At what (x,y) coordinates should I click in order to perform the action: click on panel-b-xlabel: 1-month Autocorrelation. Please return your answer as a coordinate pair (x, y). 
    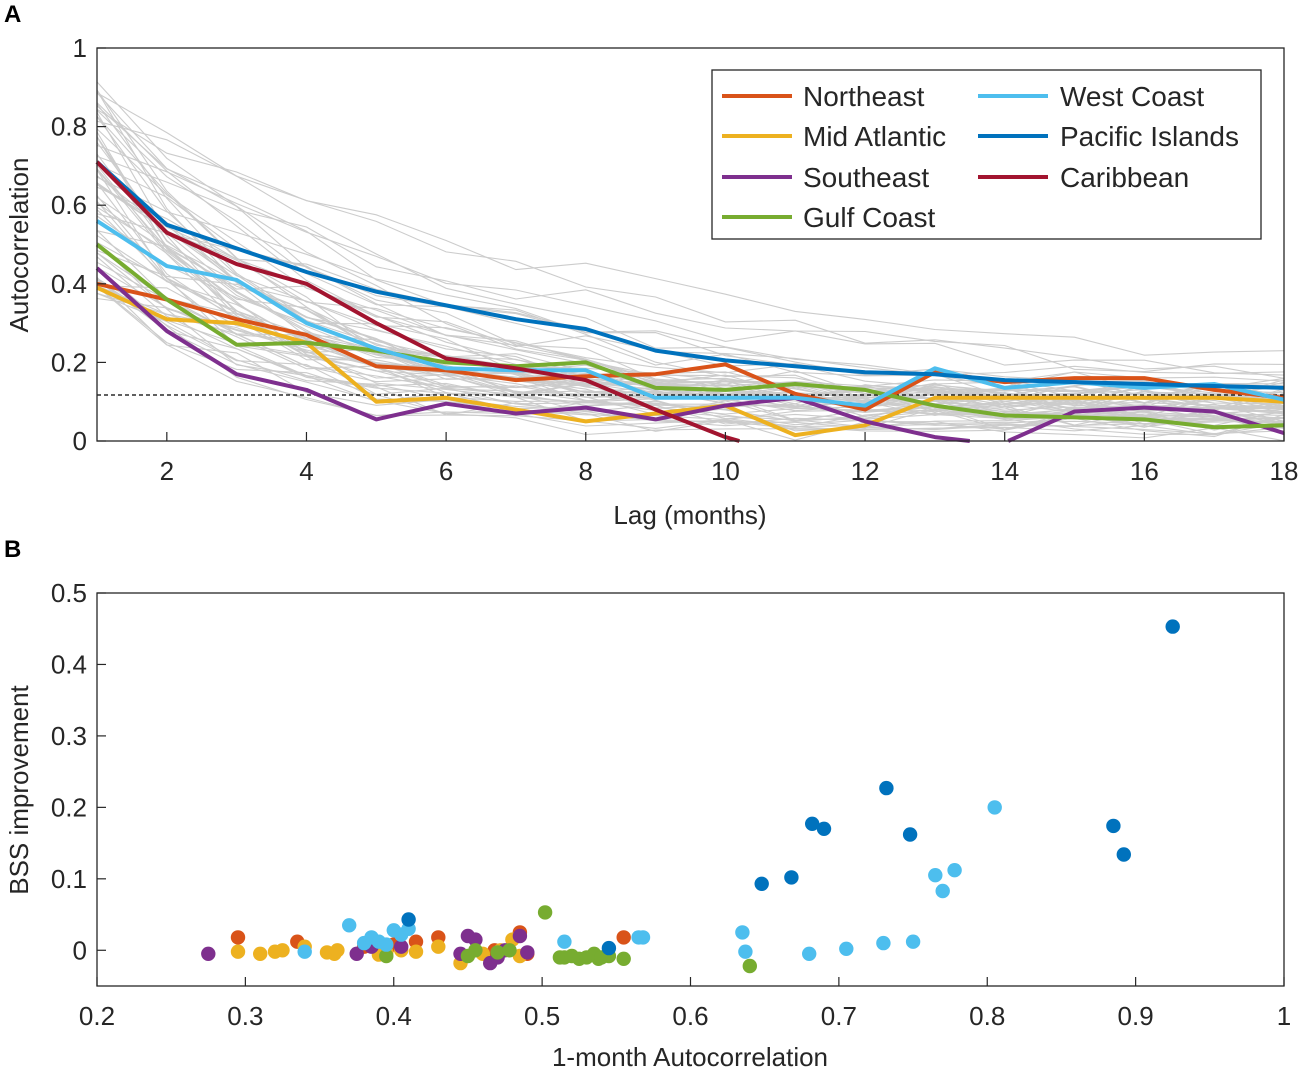
    Looking at the image, I should click on (690, 1056).